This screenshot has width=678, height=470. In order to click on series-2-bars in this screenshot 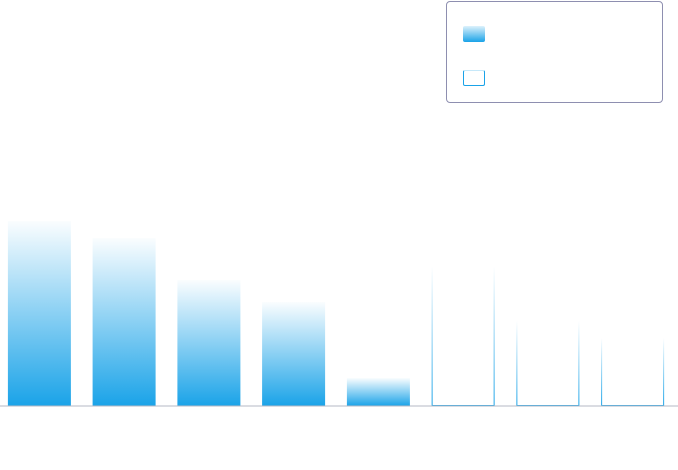, I will do `click(548, 336)`.